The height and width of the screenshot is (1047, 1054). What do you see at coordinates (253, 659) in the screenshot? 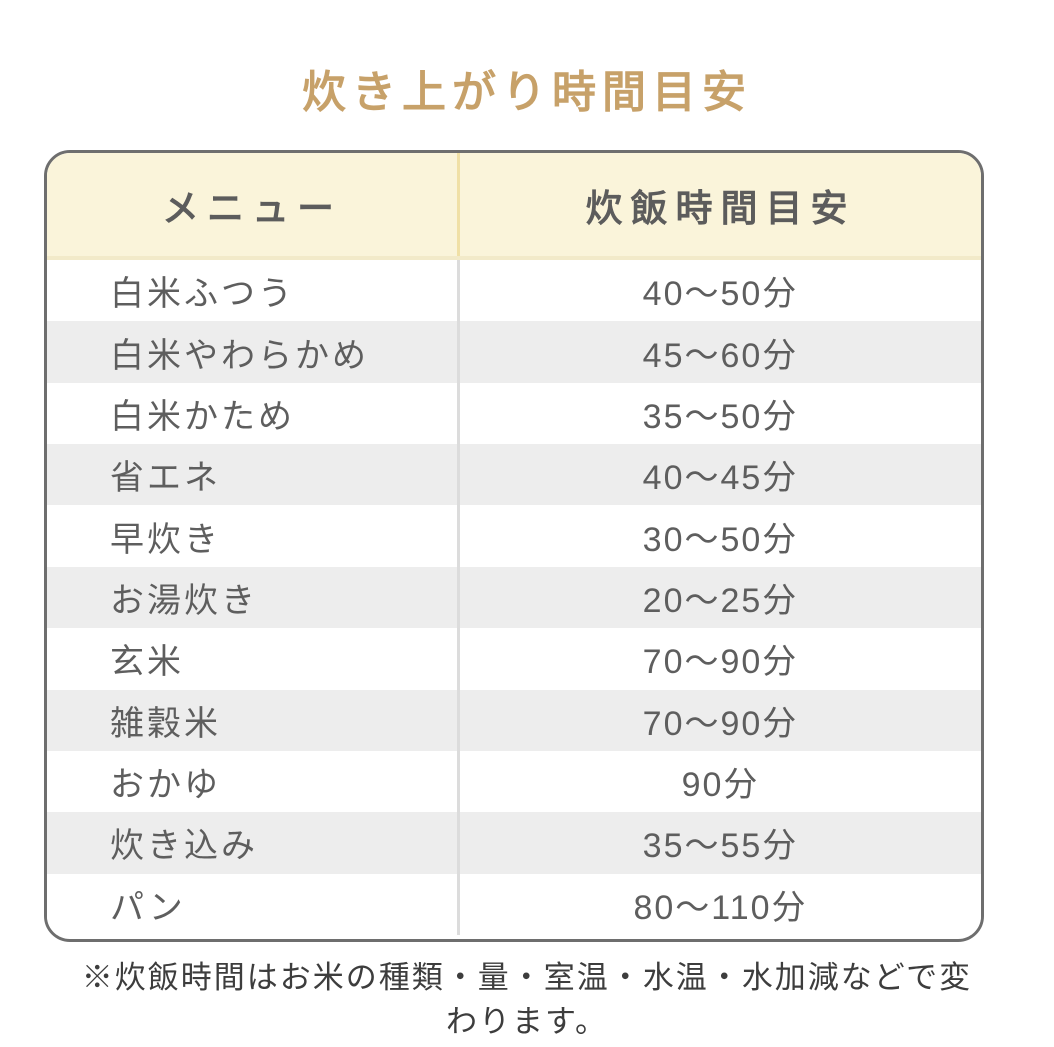
I see `menu-cell: 玄米` at bounding box center [253, 659].